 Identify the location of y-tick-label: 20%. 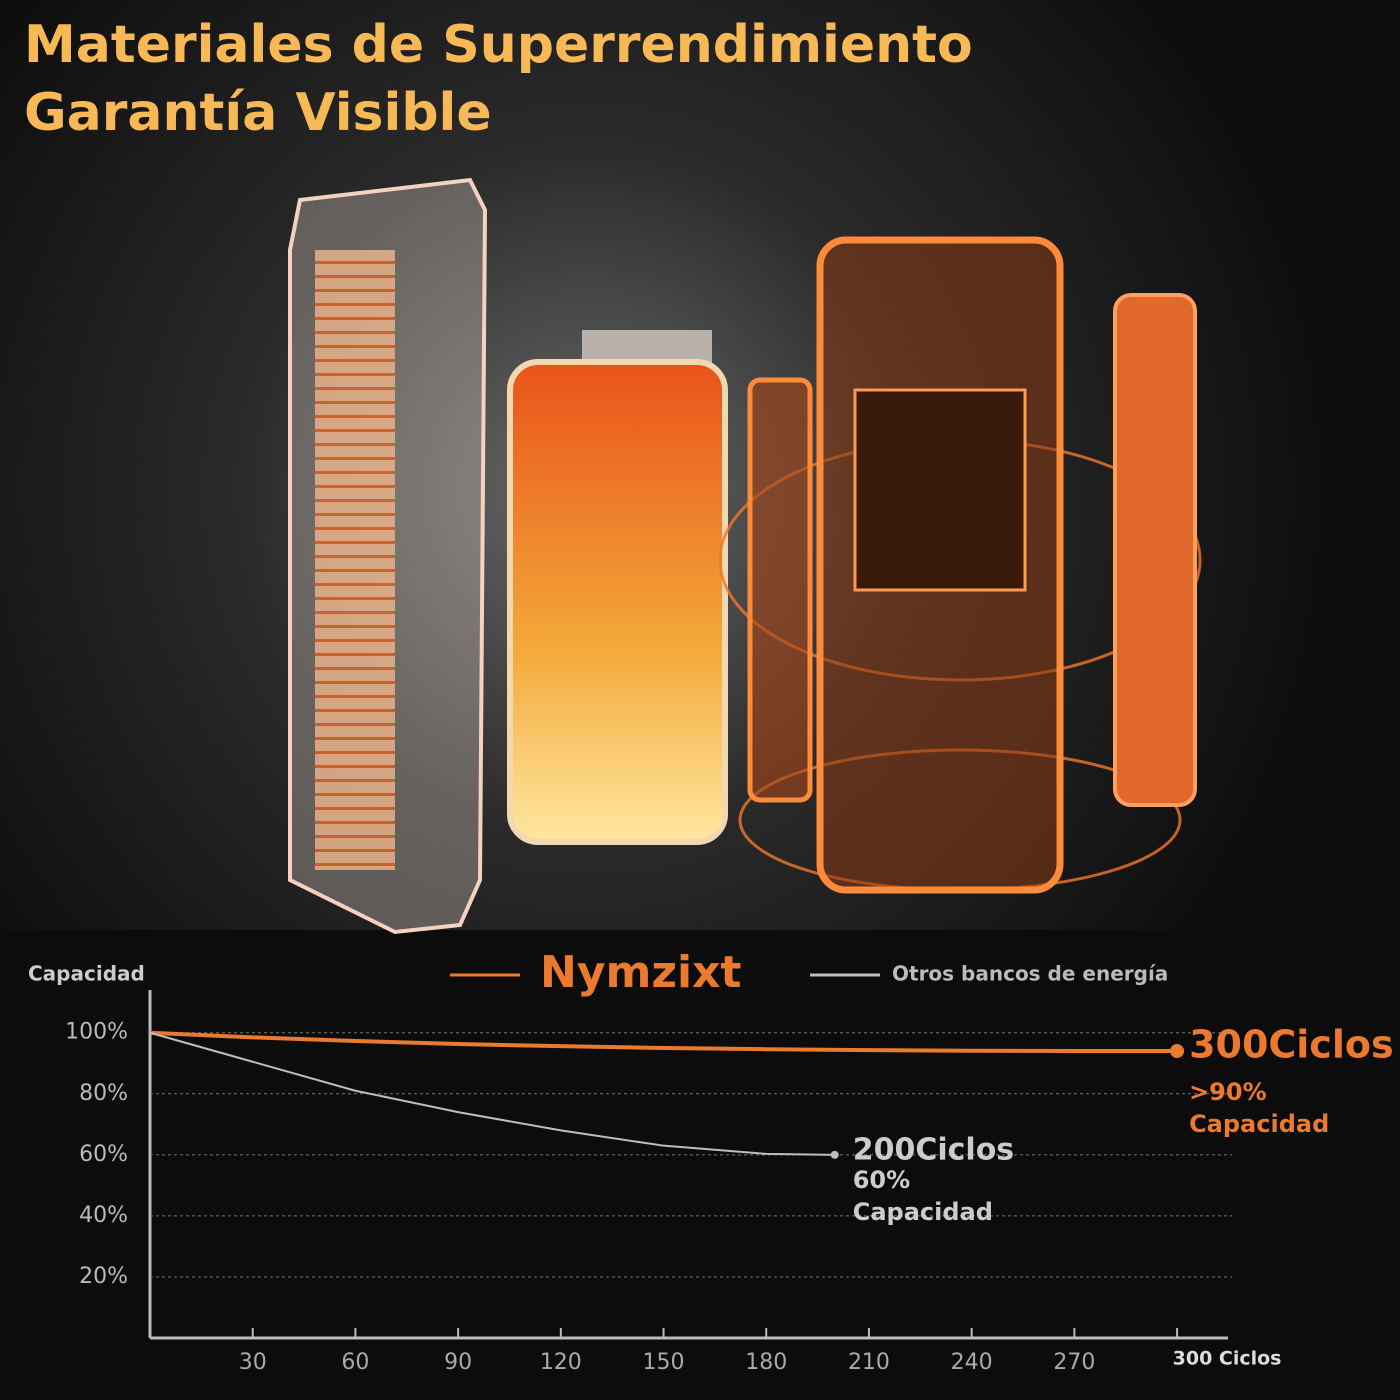
(103, 1276).